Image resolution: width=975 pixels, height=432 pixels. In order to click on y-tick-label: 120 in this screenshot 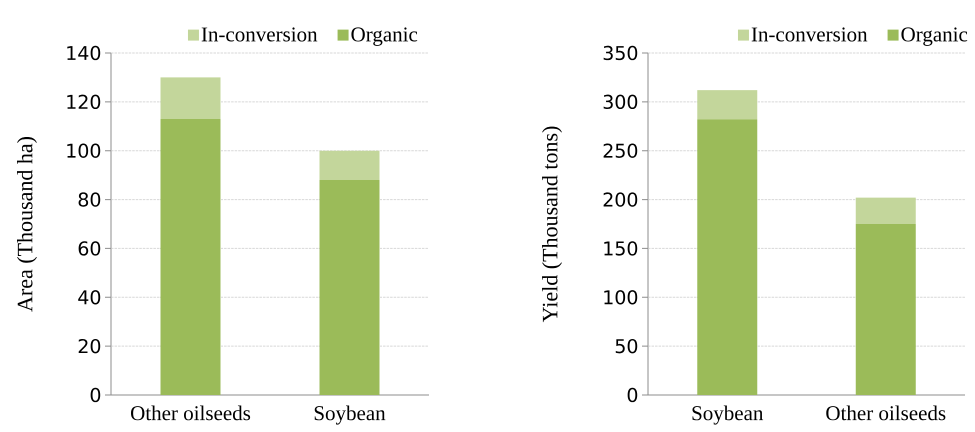, I will do `click(83, 102)`.